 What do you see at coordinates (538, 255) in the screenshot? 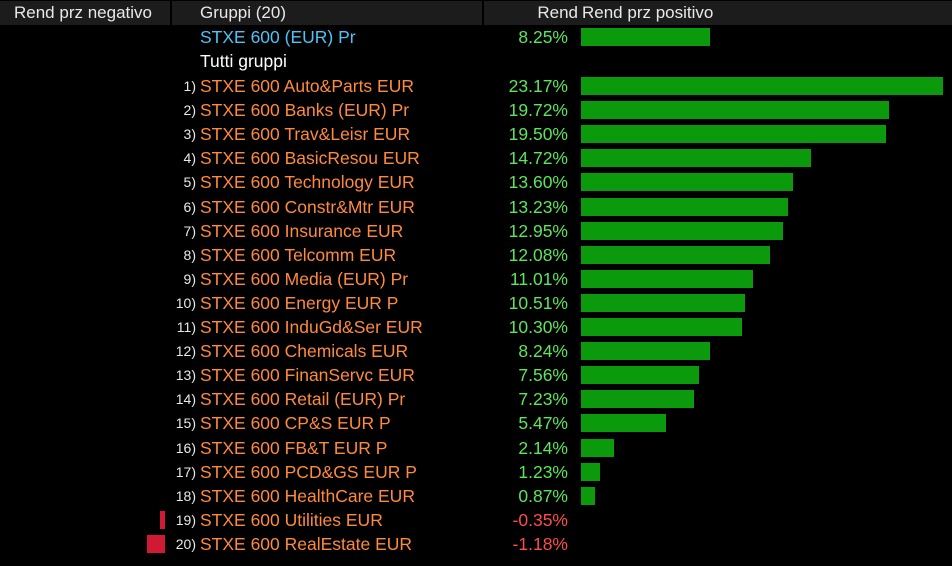
I see `row-value-label: 12.08%` at bounding box center [538, 255].